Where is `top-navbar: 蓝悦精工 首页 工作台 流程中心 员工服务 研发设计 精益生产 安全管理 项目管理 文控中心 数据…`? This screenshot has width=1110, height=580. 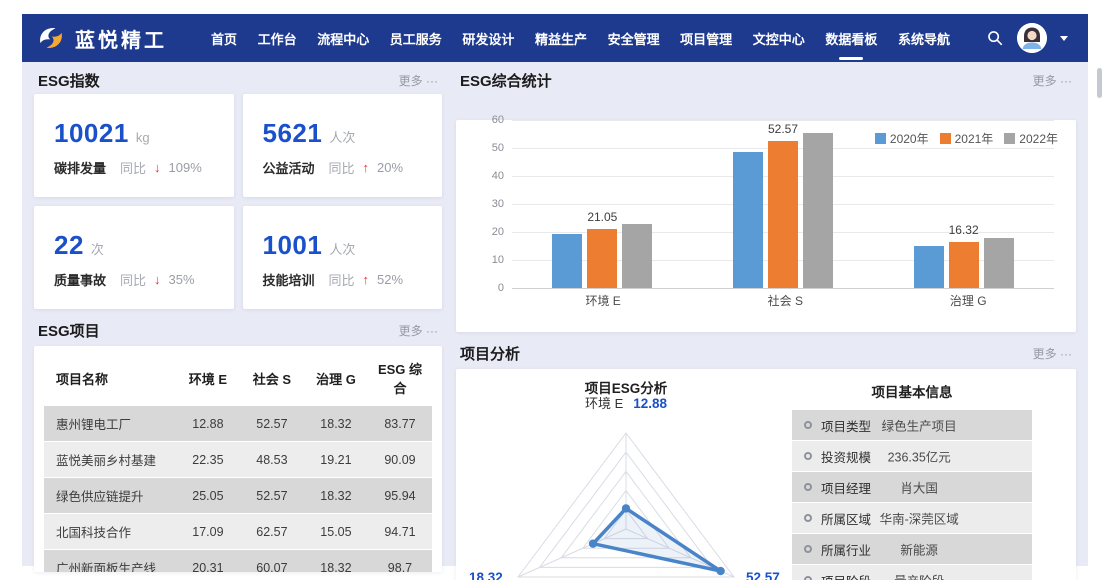
top-navbar: 蓝悦精工 首页 工作台 流程中心 员工服务 研发设计 精益生产 安全管理 项目管理 文控中心 数据… is located at coordinates (555, 38).